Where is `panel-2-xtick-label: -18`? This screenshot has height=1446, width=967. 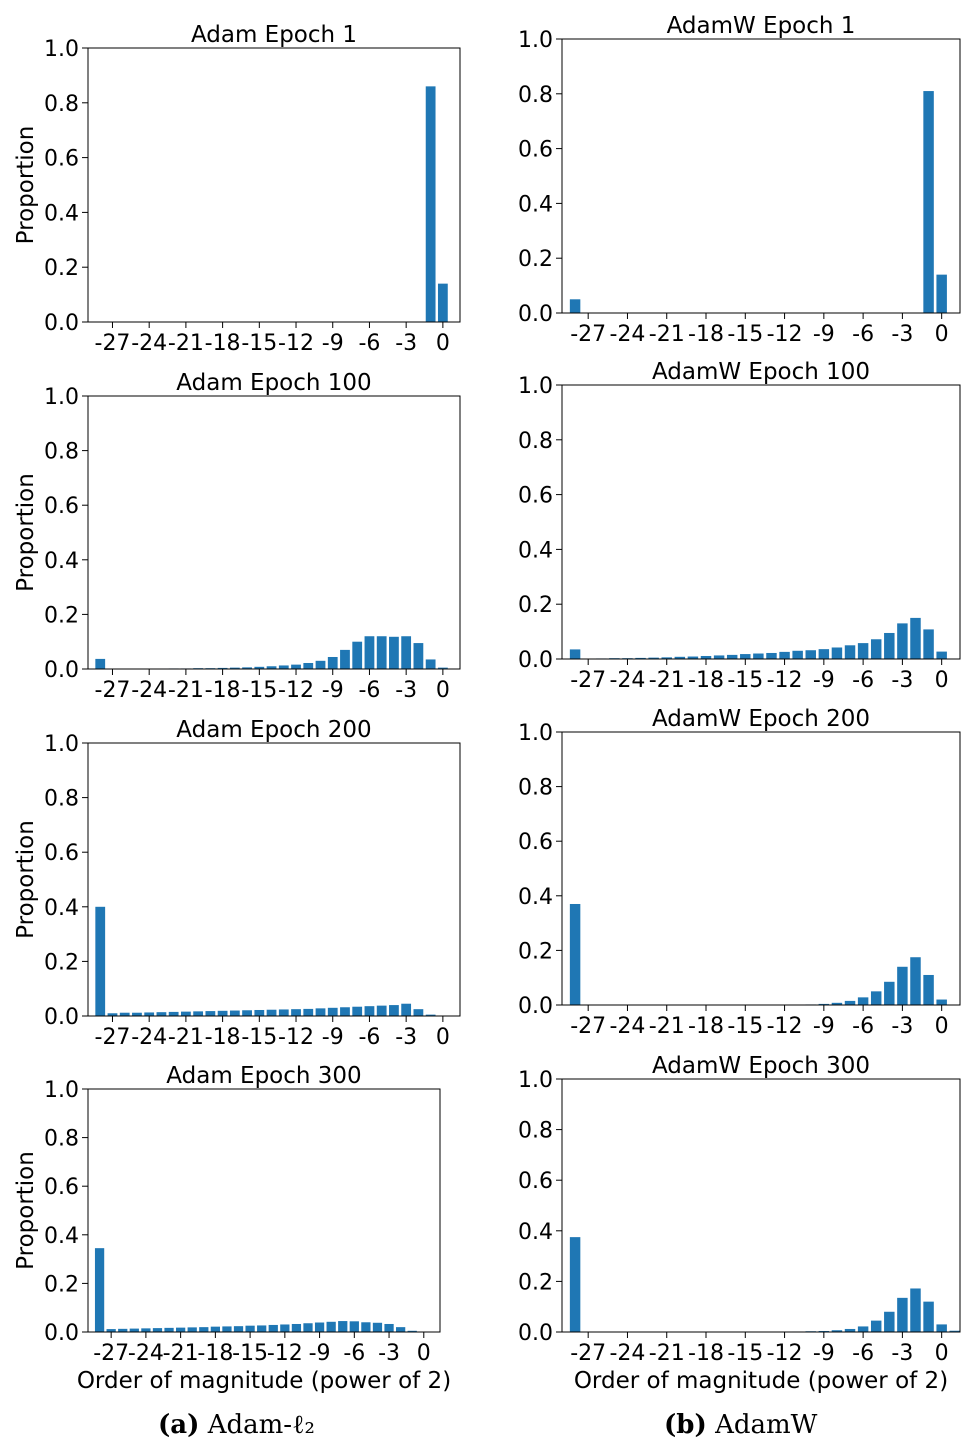 panel-2-xtick-label: -18 is located at coordinates (706, 334).